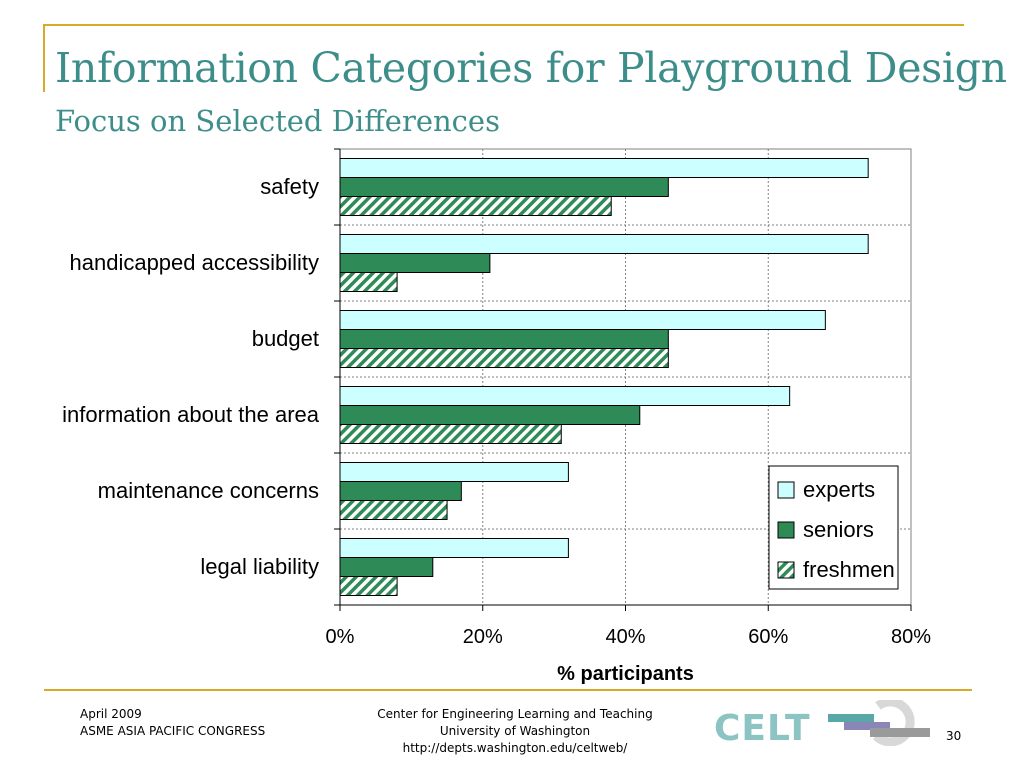 The height and width of the screenshot is (768, 1024). Describe the element at coordinates (289, 186) in the screenshot. I see `category-label: safety` at that location.